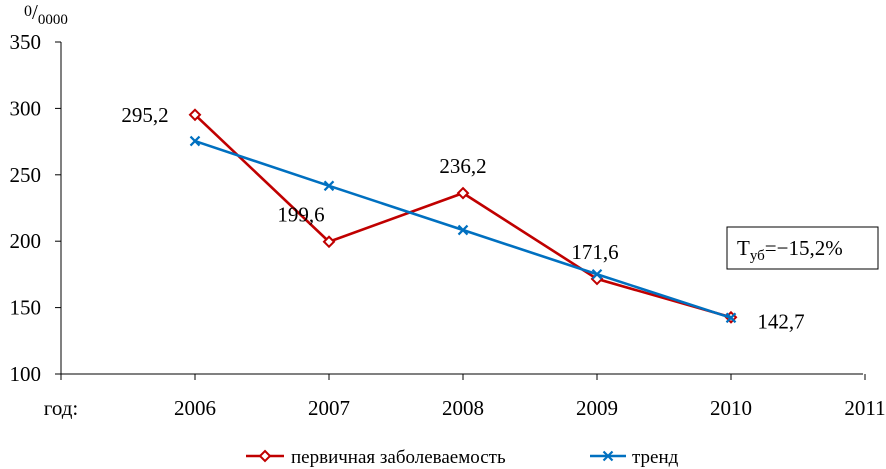  I want to click on y-unit-label: 0/0000, so click(46, 14).